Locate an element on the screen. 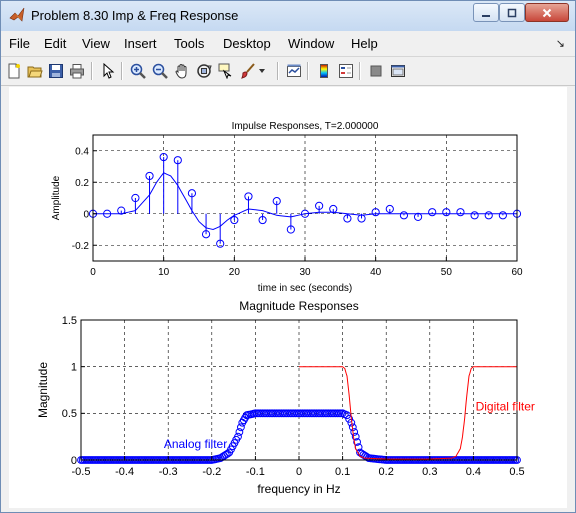 The width and height of the screenshot is (576, 513). y-tick-label: 0.2 is located at coordinates (82, 183).